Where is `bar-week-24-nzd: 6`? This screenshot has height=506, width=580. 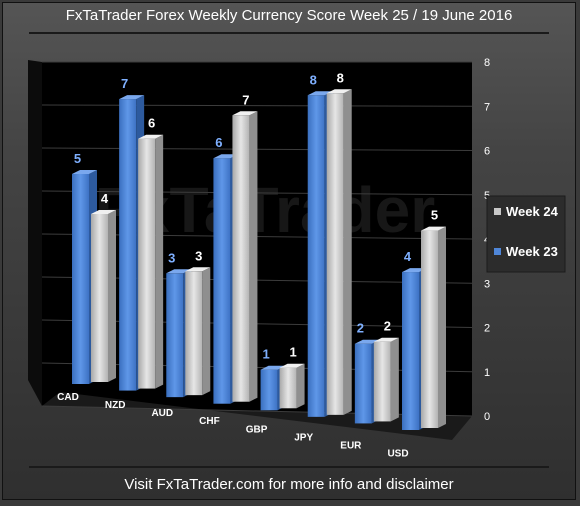
bar-week-24-nzd: 6 is located at coordinates (151, 252).